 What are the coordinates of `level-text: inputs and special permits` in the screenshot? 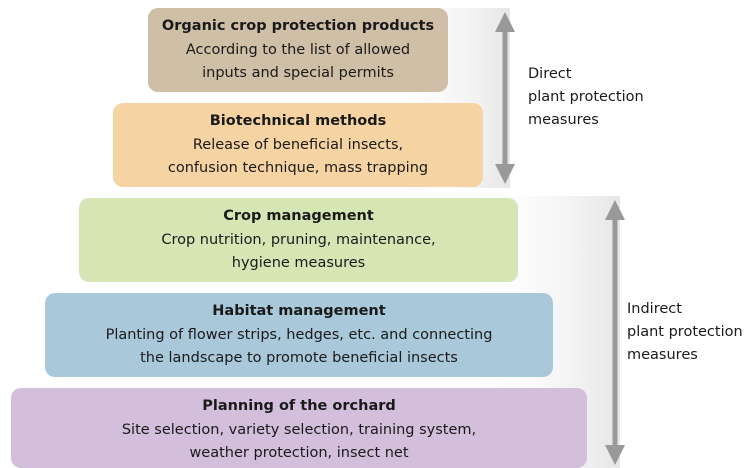 It's located at (298, 73).